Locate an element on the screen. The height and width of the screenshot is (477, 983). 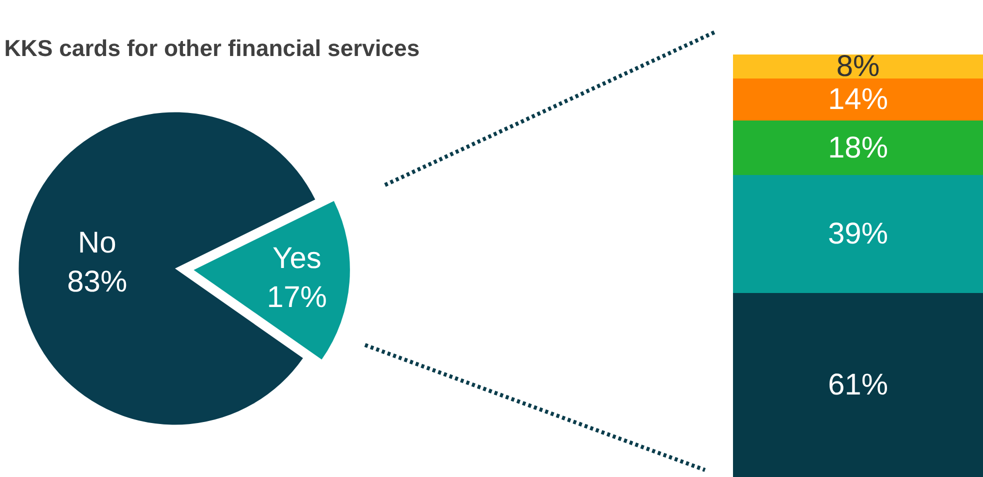
data-label: 17% is located at coordinates (296, 297).